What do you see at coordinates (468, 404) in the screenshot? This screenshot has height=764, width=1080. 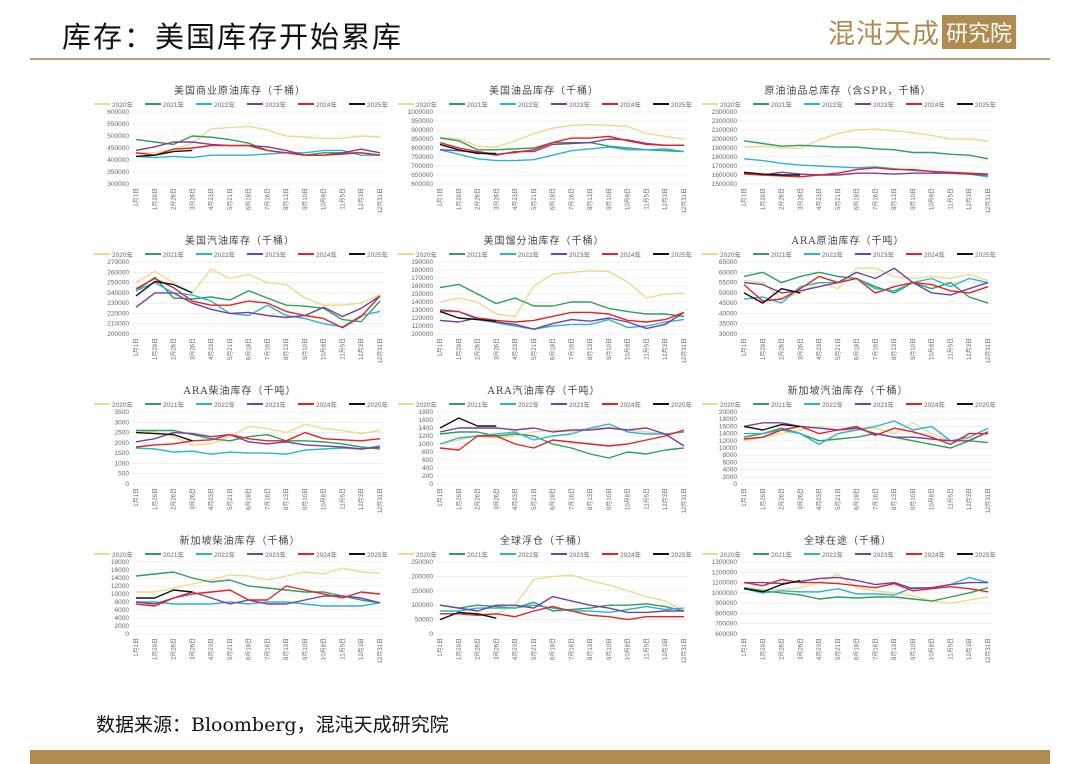 I see `legend-item: 2021年` at bounding box center [468, 404].